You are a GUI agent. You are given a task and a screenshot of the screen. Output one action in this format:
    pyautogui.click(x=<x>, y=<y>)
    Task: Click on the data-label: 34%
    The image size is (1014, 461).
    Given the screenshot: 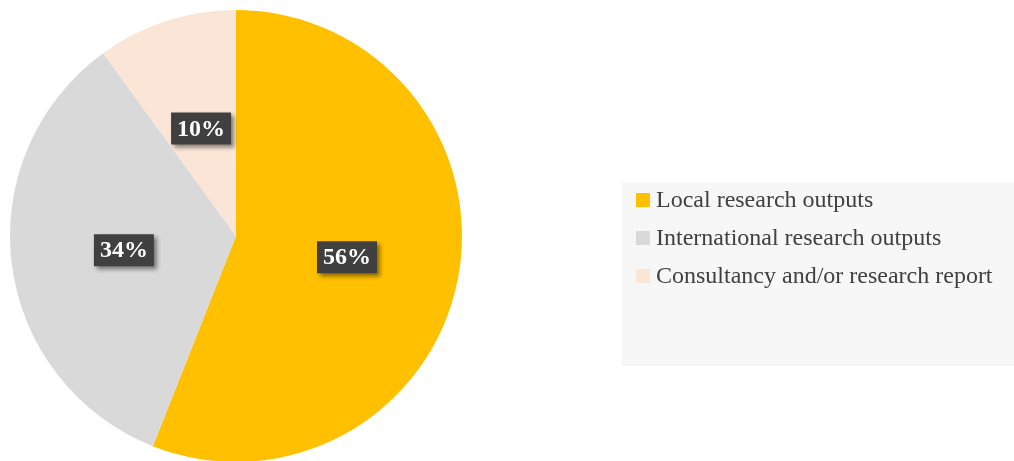 What is the action you would take?
    pyautogui.click(x=123, y=249)
    